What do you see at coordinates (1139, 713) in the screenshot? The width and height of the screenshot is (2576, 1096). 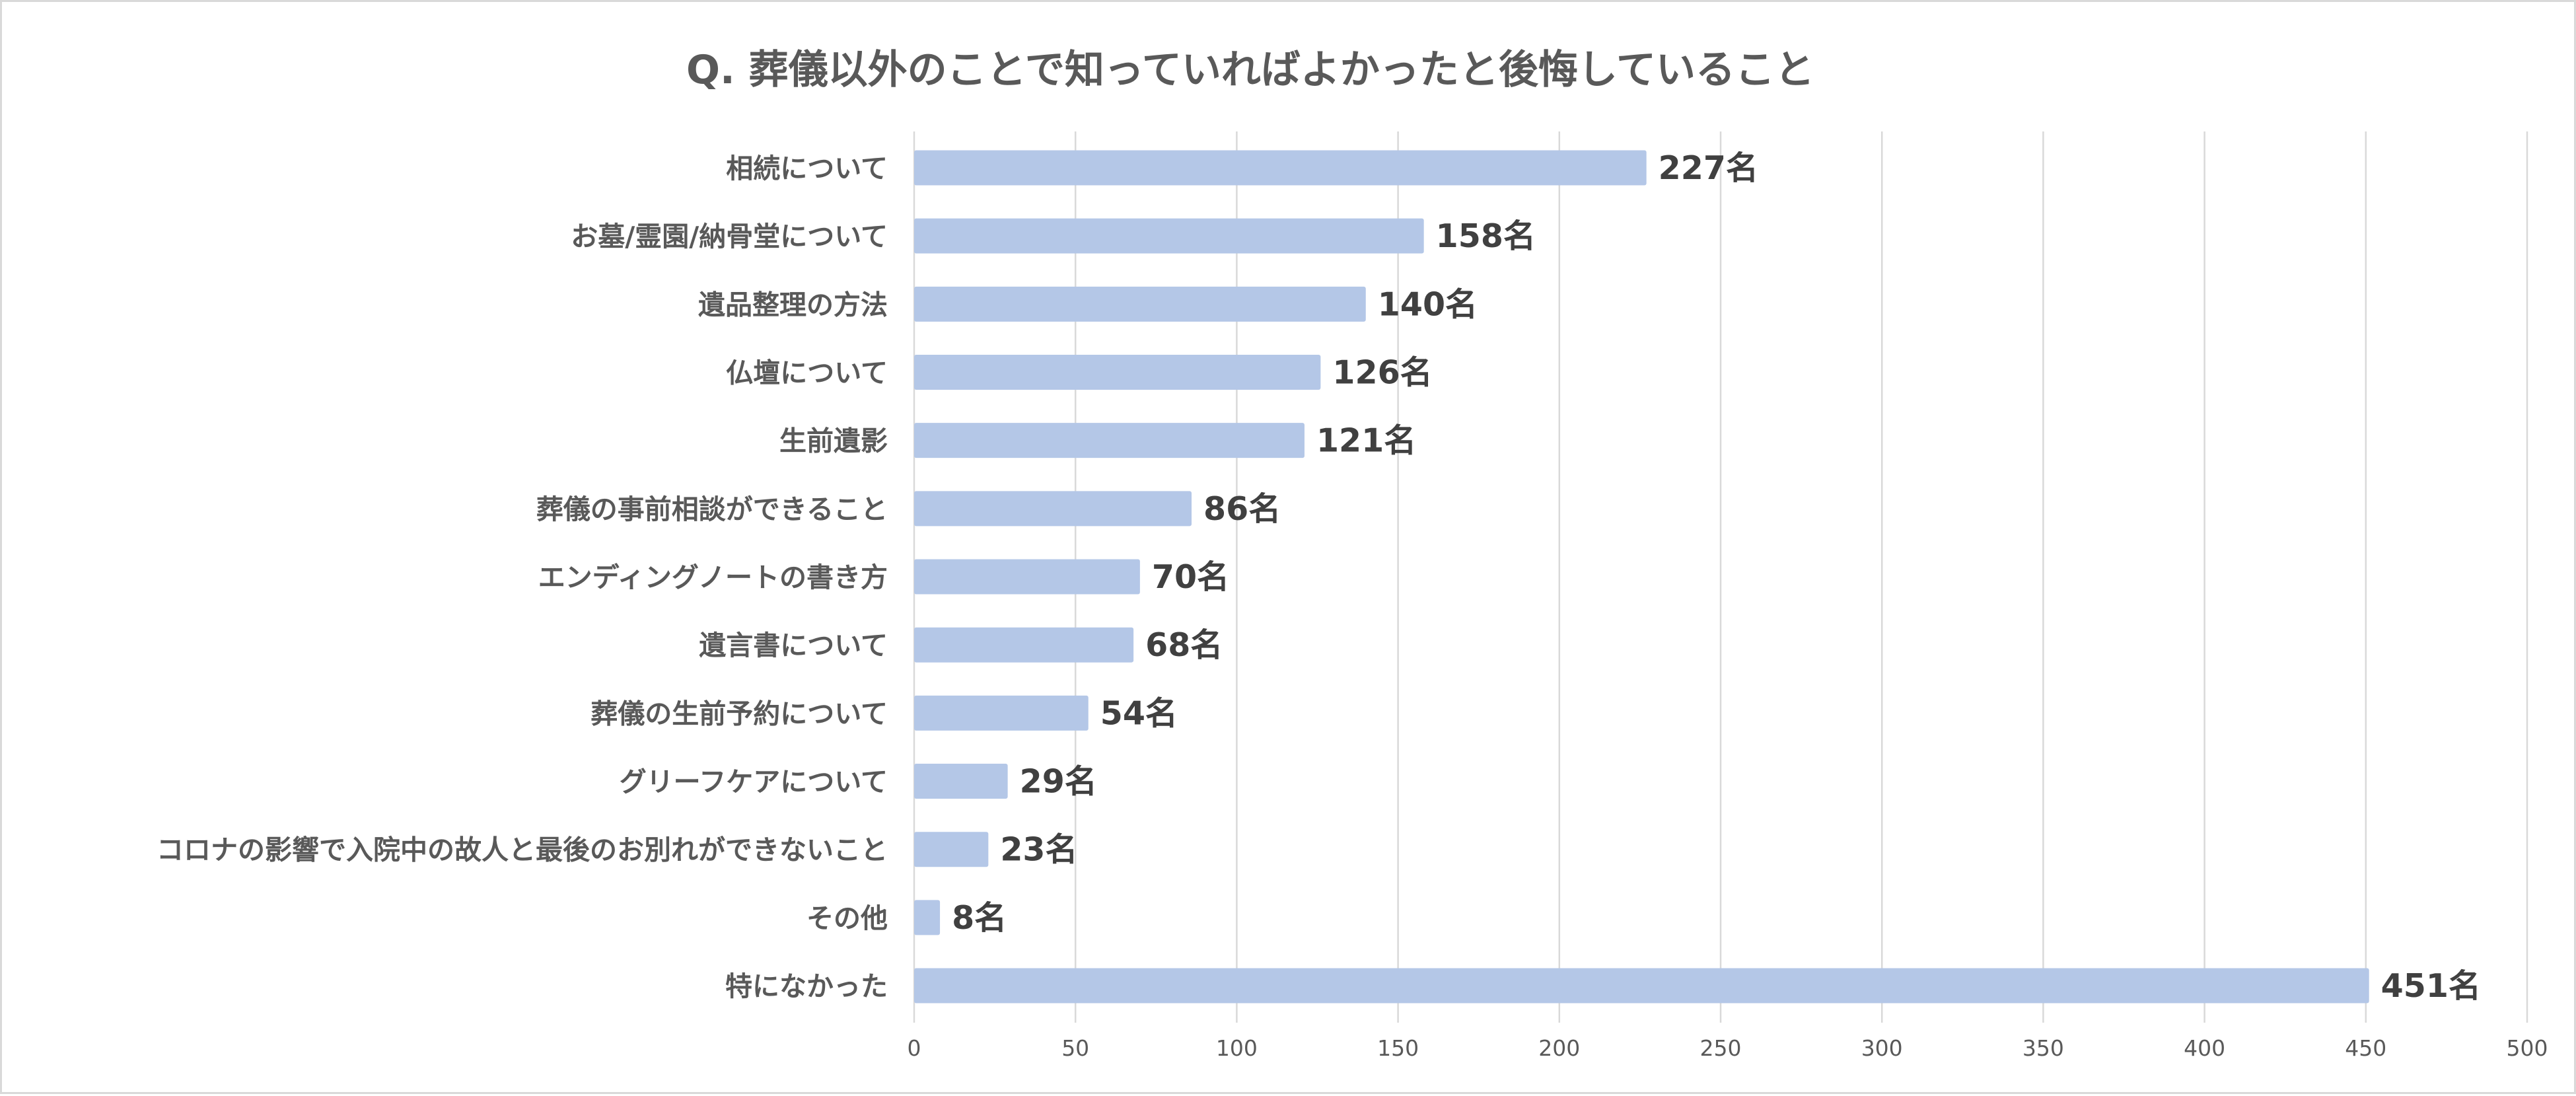 I see `data-label: 54名` at bounding box center [1139, 713].